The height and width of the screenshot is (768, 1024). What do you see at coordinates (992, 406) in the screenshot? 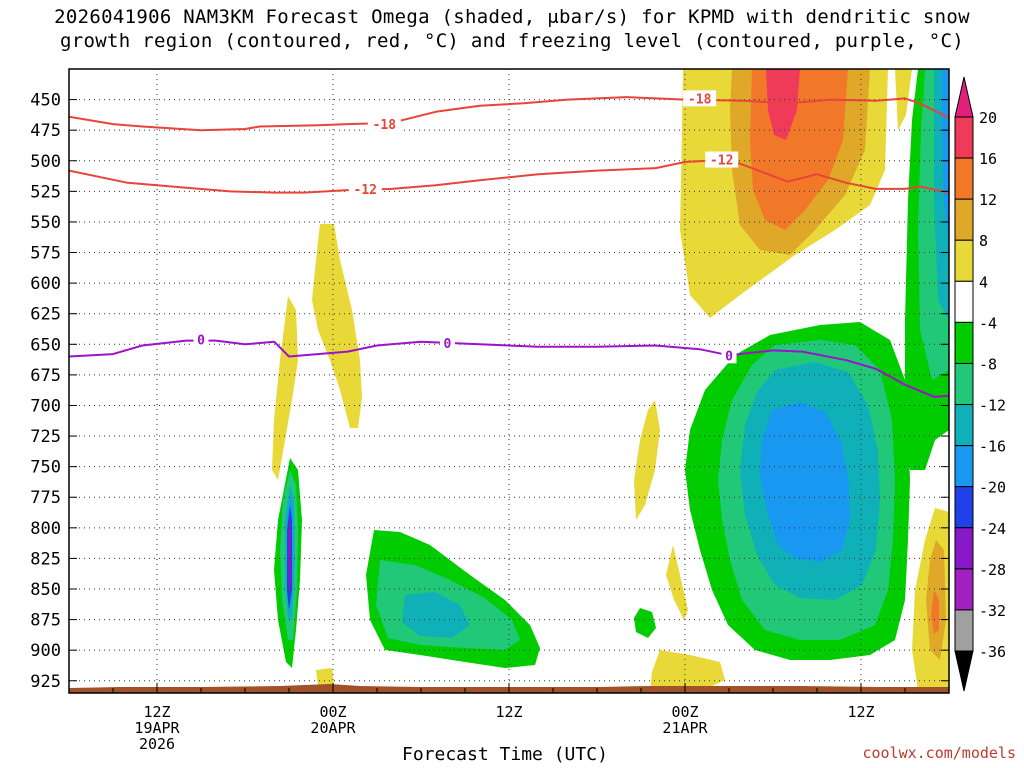
I see `colorbar-label: -12` at bounding box center [992, 406].